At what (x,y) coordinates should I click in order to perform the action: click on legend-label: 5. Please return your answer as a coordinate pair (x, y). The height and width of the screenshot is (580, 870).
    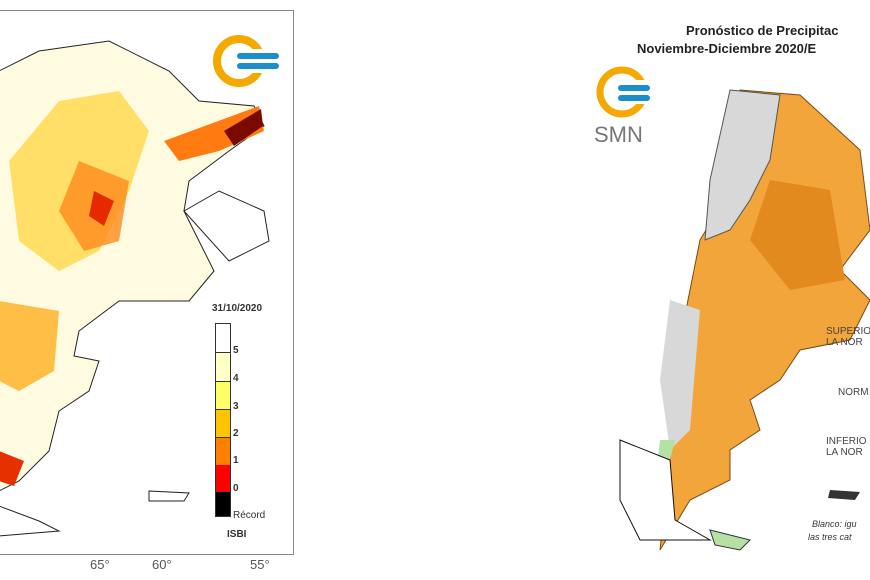
    Looking at the image, I should click on (236, 350).